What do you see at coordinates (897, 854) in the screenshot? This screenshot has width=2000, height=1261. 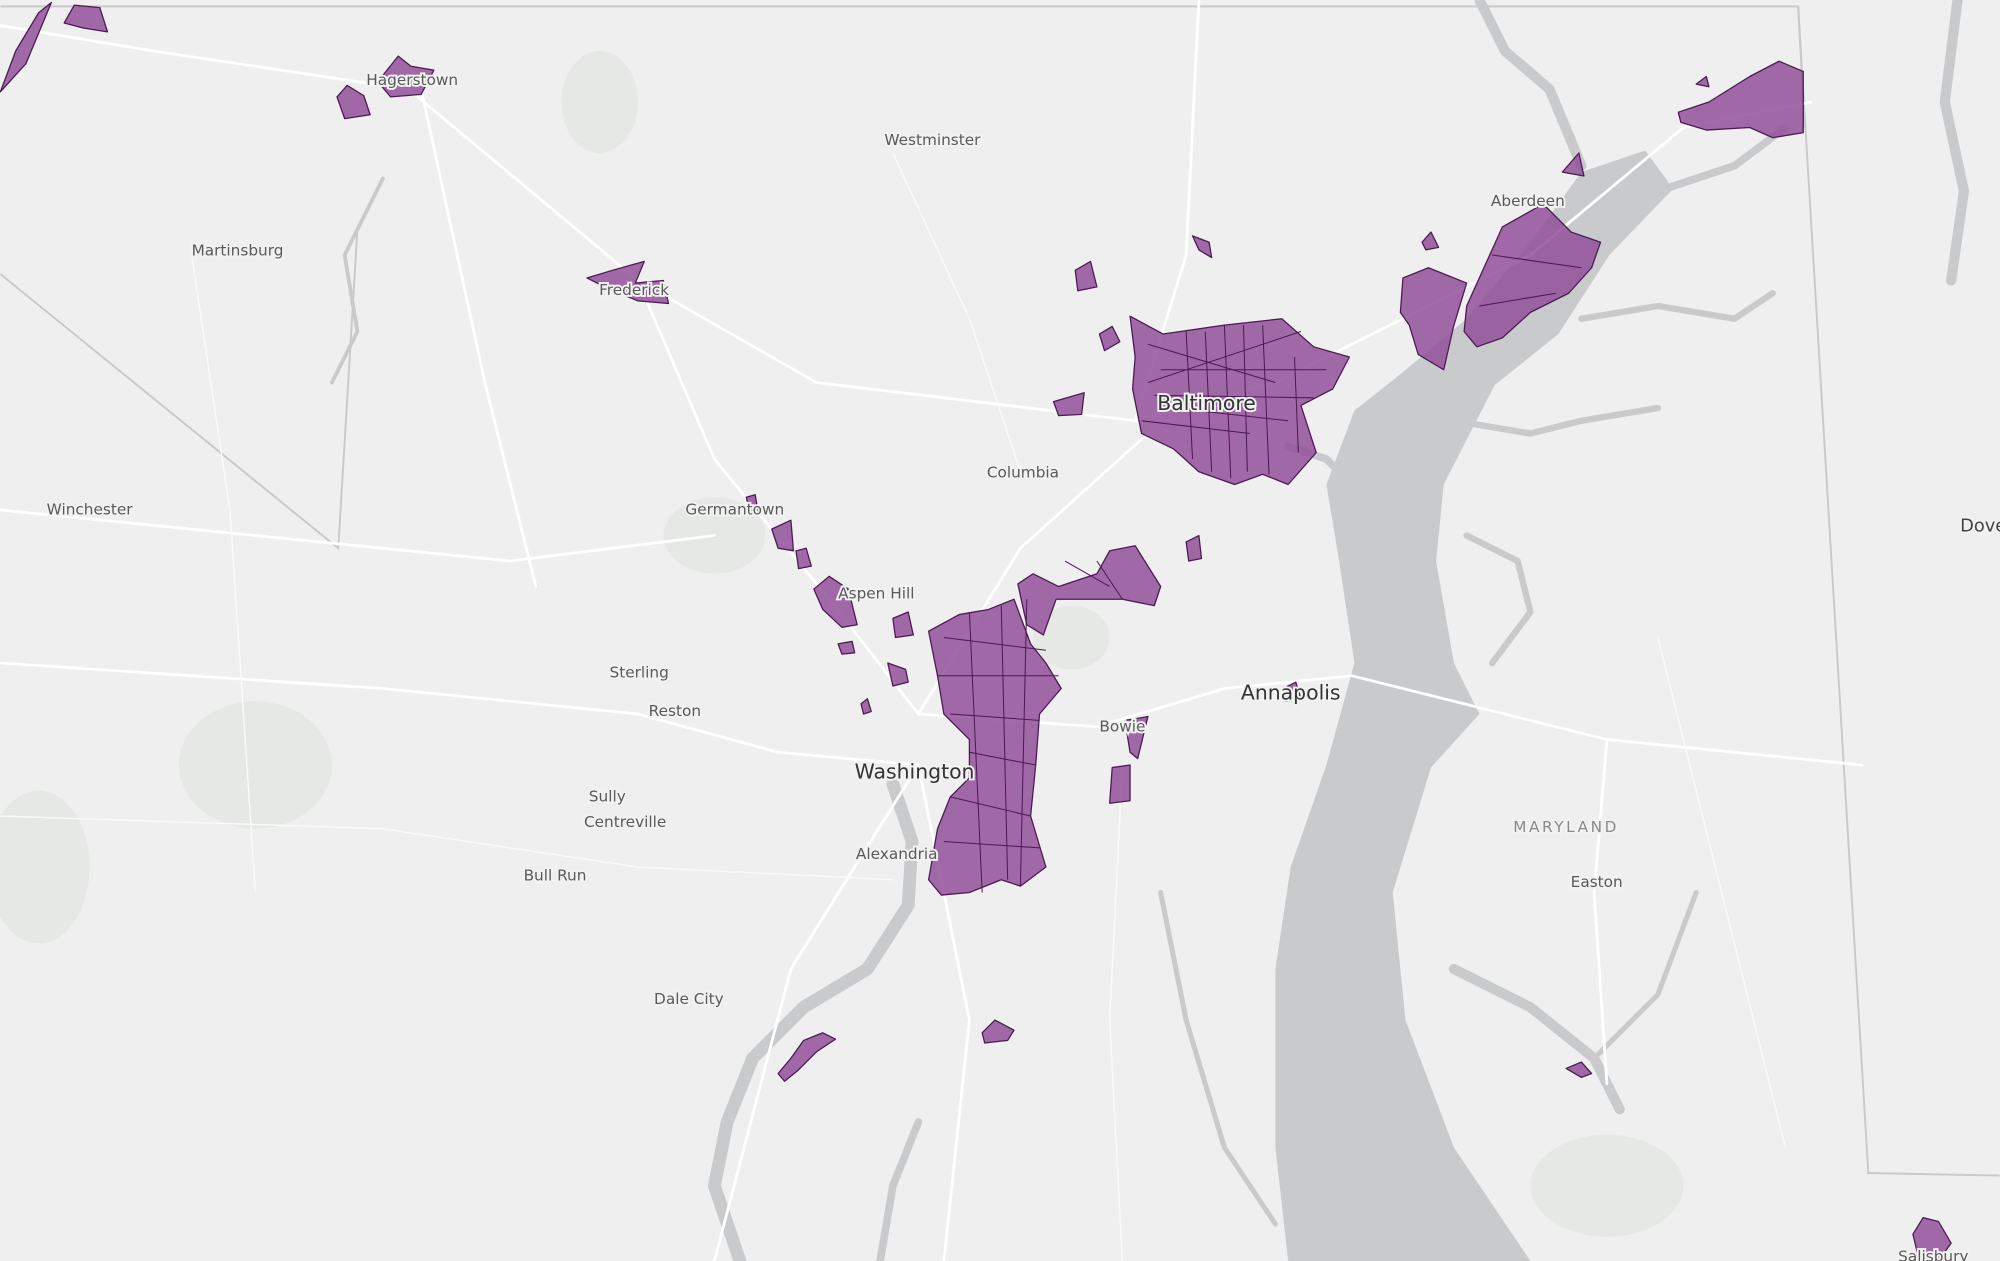 I see `place-label: Alexandria` at bounding box center [897, 854].